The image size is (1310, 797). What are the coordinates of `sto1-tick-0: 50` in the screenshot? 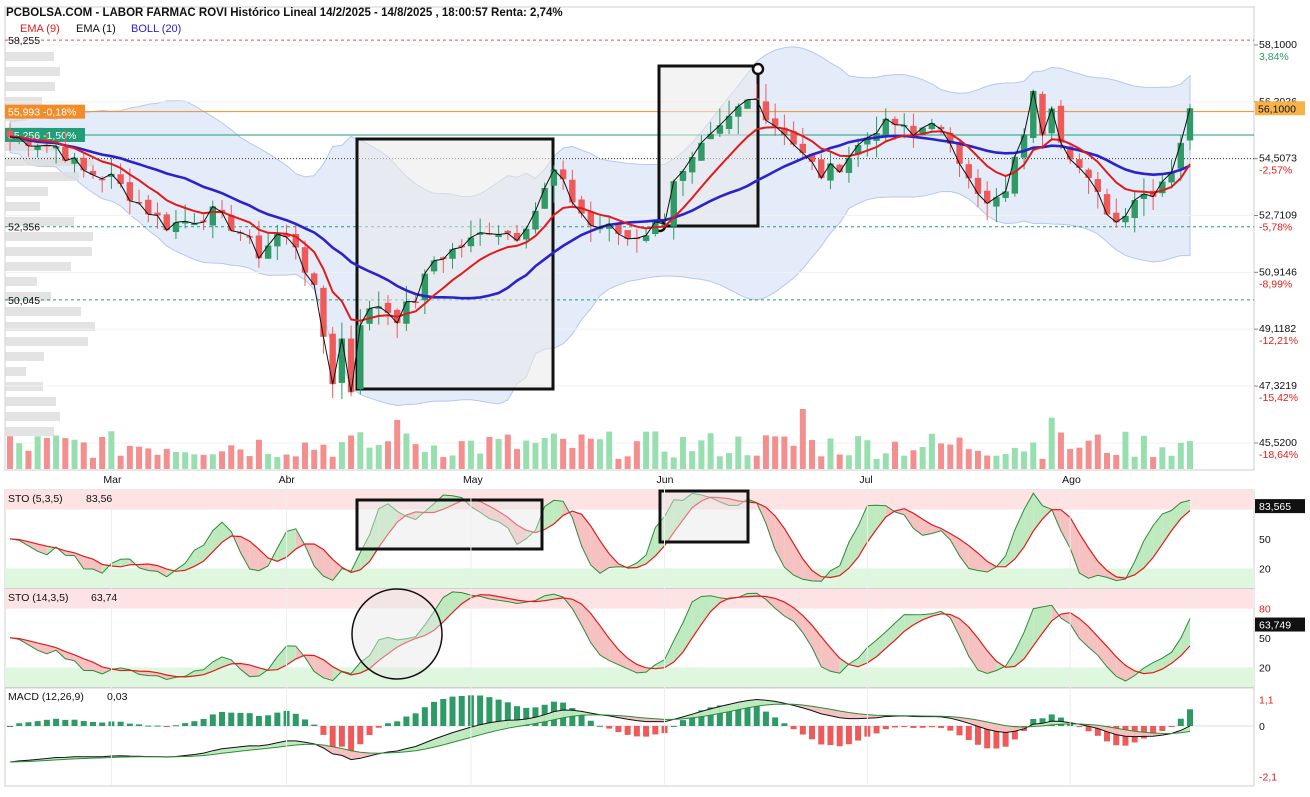 It's located at (1265, 540).